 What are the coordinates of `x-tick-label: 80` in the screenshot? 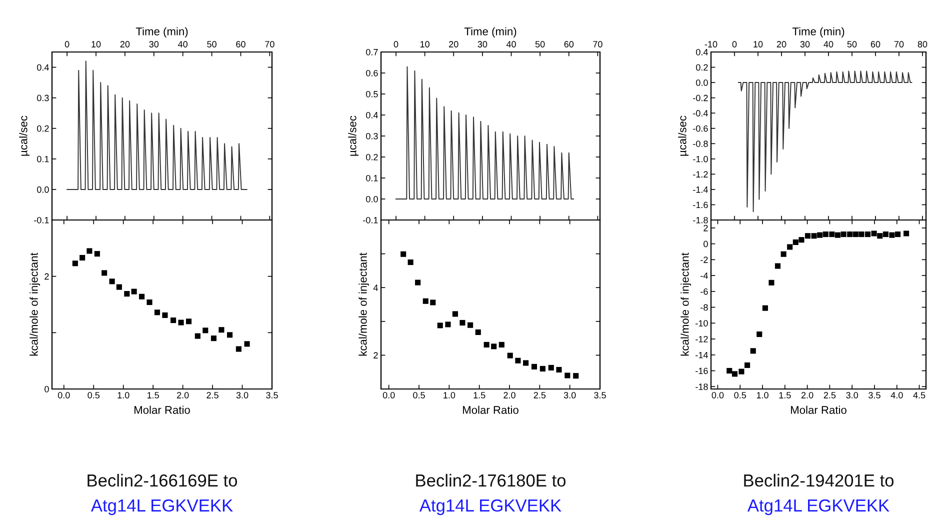 It's located at (923, 44).